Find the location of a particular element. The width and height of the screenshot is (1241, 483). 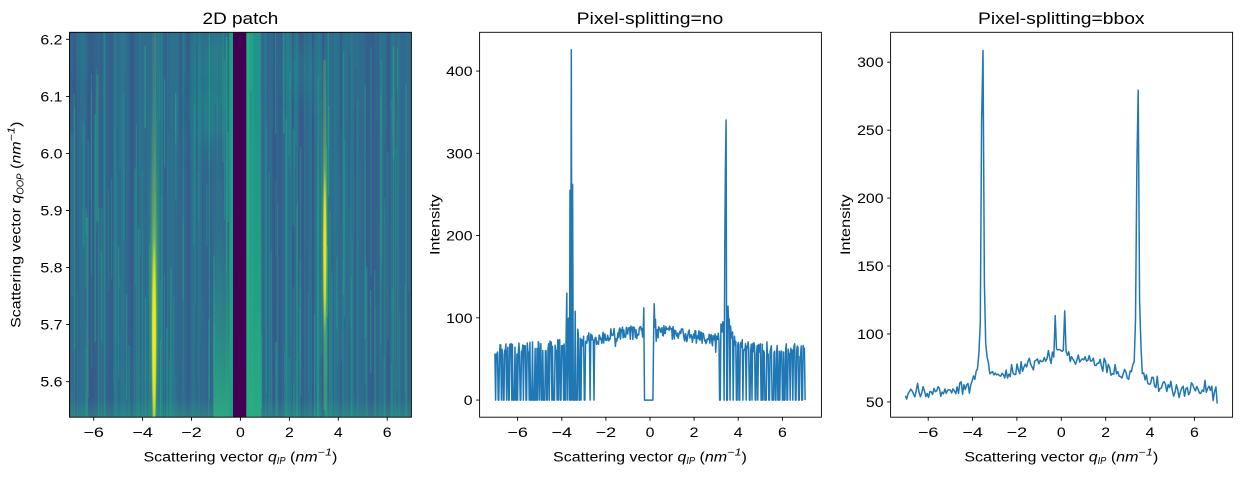

svg-text: 5.6 is located at coordinates (51, 382).